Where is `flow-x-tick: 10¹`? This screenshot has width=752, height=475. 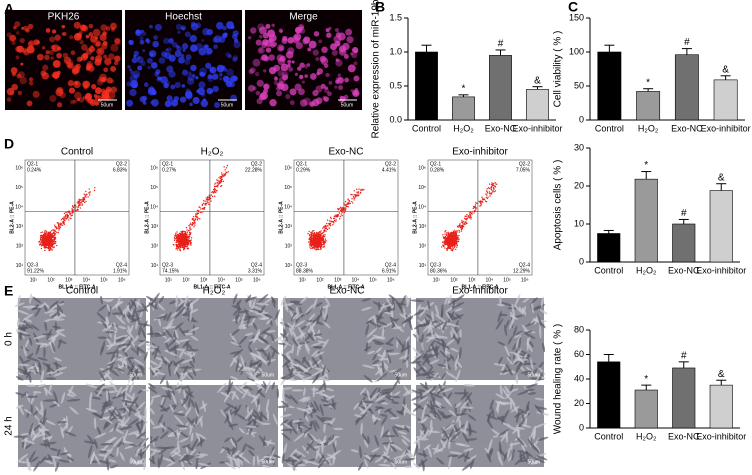 flow-x-tick: 10¹ is located at coordinates (437, 280).